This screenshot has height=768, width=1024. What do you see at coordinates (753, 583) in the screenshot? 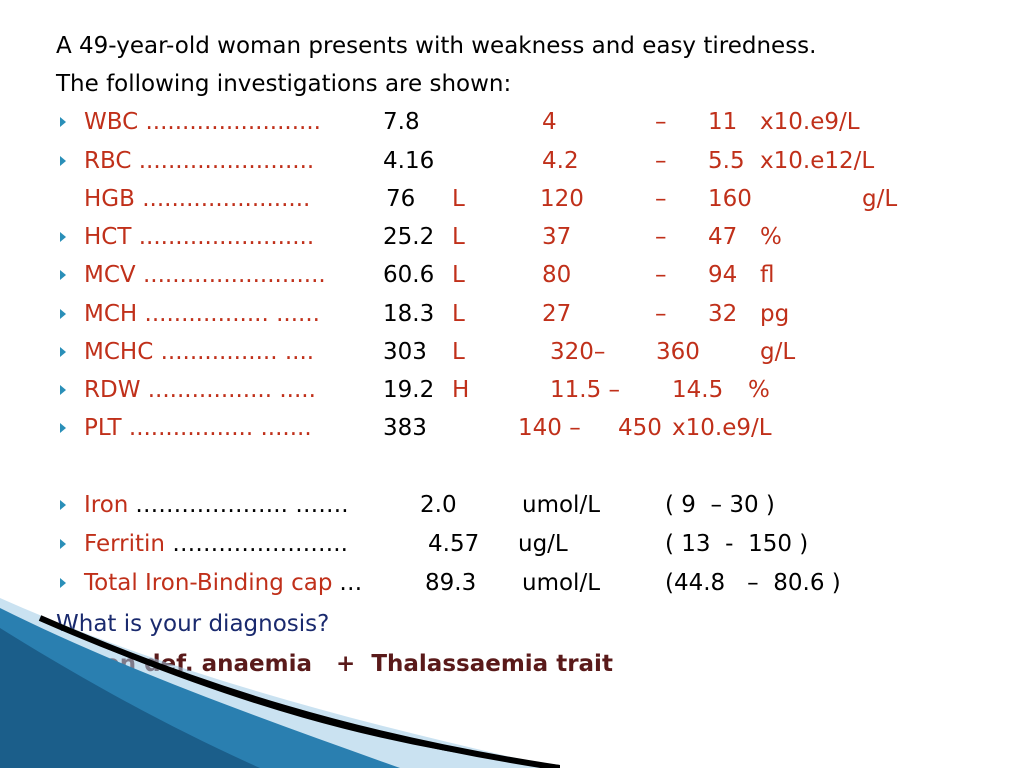
I see `iron-range: (44.8 – 80.6 )` at bounding box center [753, 583].